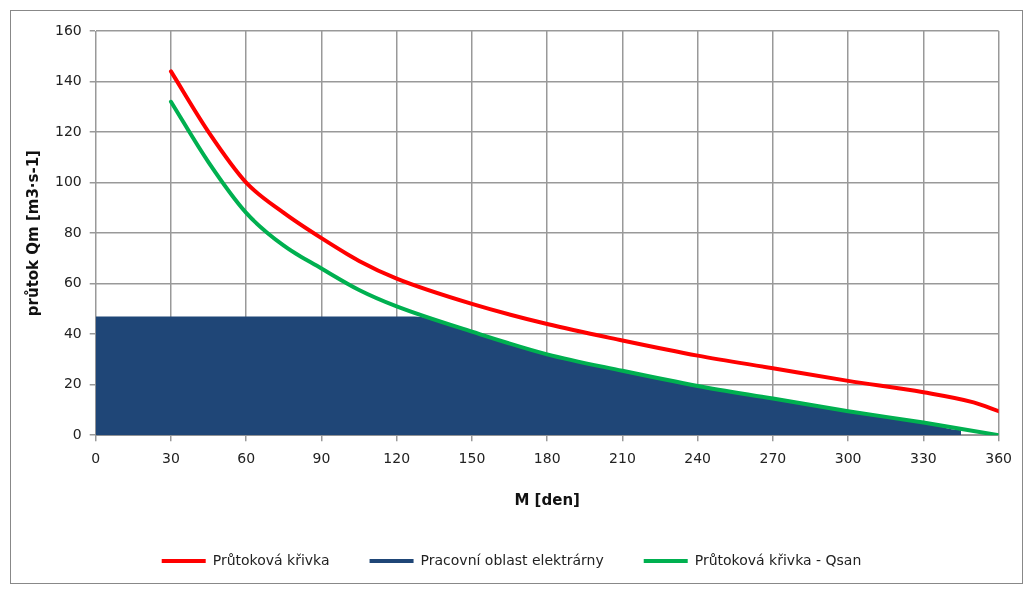  Describe the element at coordinates (321, 458) in the screenshot. I see `x-tick-label: 90` at that location.